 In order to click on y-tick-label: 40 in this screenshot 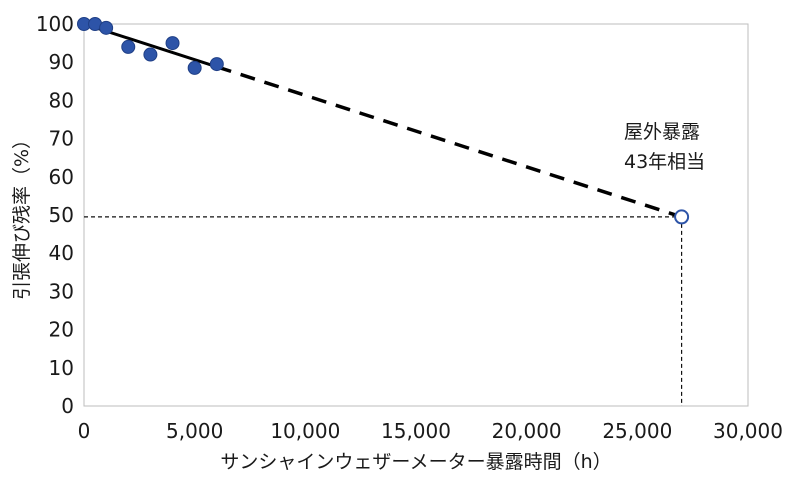, I will do `click(61, 253)`.